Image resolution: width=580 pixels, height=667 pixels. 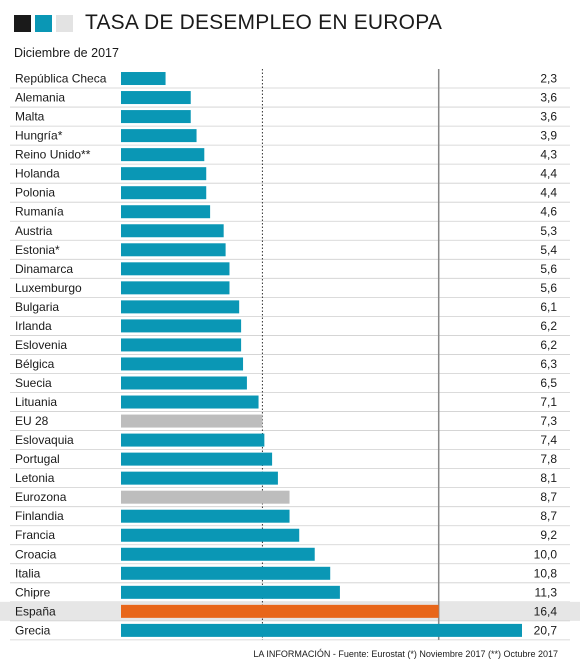 What do you see at coordinates (43, 23) in the screenshot?
I see `teal-square-icon` at bounding box center [43, 23].